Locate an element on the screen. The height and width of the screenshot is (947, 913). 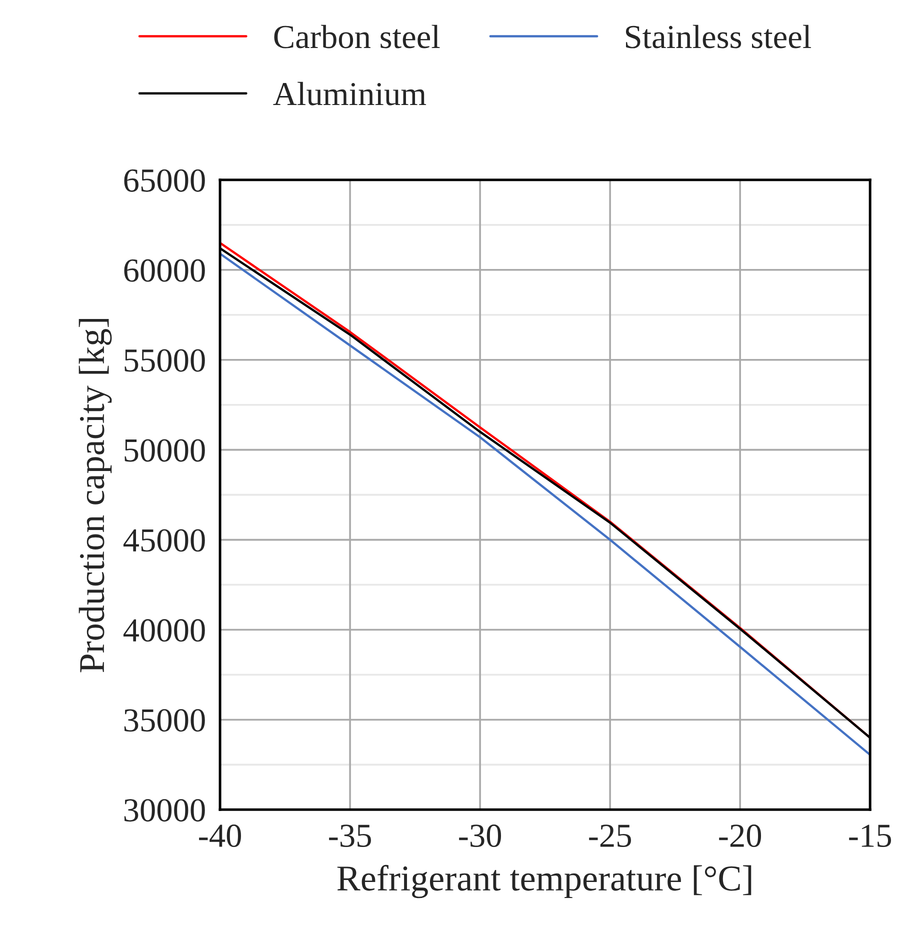
x-tick-label: -35 is located at coordinates (350, 836).